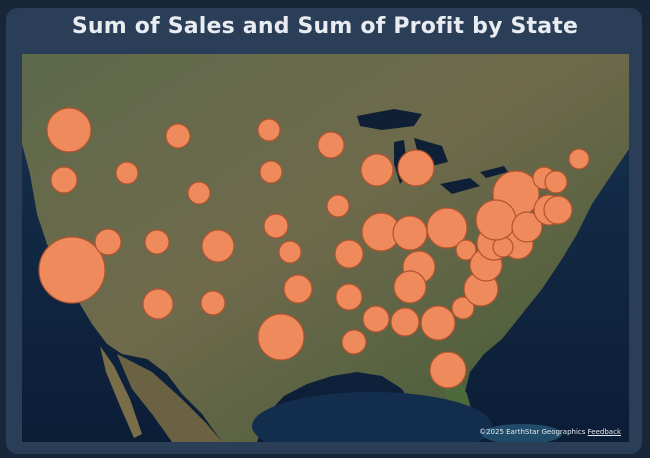 The width and height of the screenshot is (650, 458). What do you see at coordinates (372, 417) in the screenshot?
I see `gulf-of-mexico` at bounding box center [372, 417].